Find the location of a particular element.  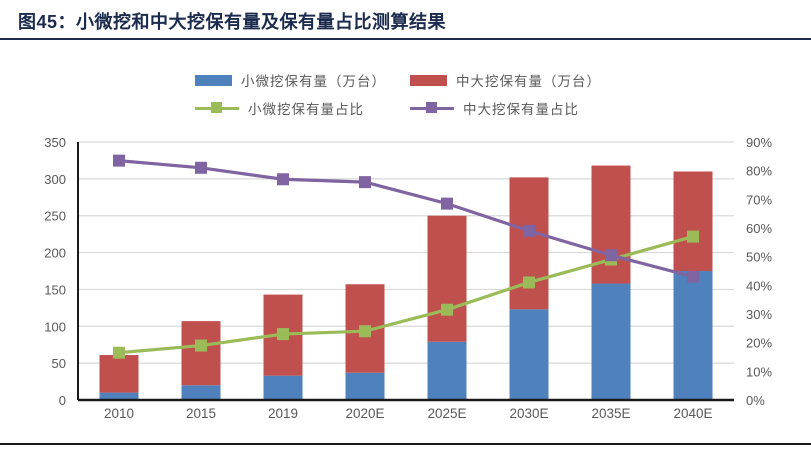

legend-label: 中大挖保有量（万台） is located at coordinates (528, 81).